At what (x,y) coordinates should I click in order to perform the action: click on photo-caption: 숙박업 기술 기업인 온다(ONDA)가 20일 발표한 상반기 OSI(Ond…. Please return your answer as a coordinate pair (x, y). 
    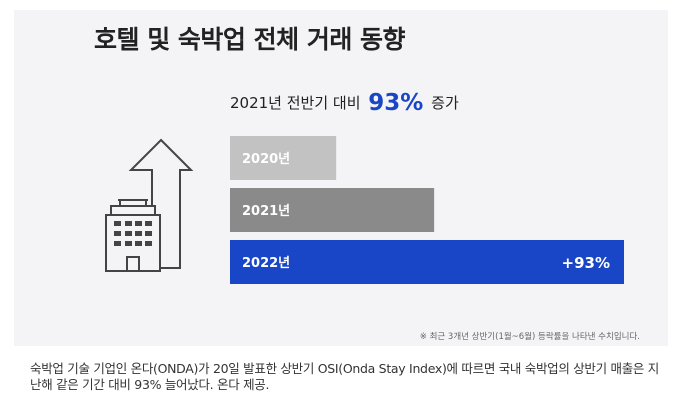
    Looking at the image, I should click on (344, 376).